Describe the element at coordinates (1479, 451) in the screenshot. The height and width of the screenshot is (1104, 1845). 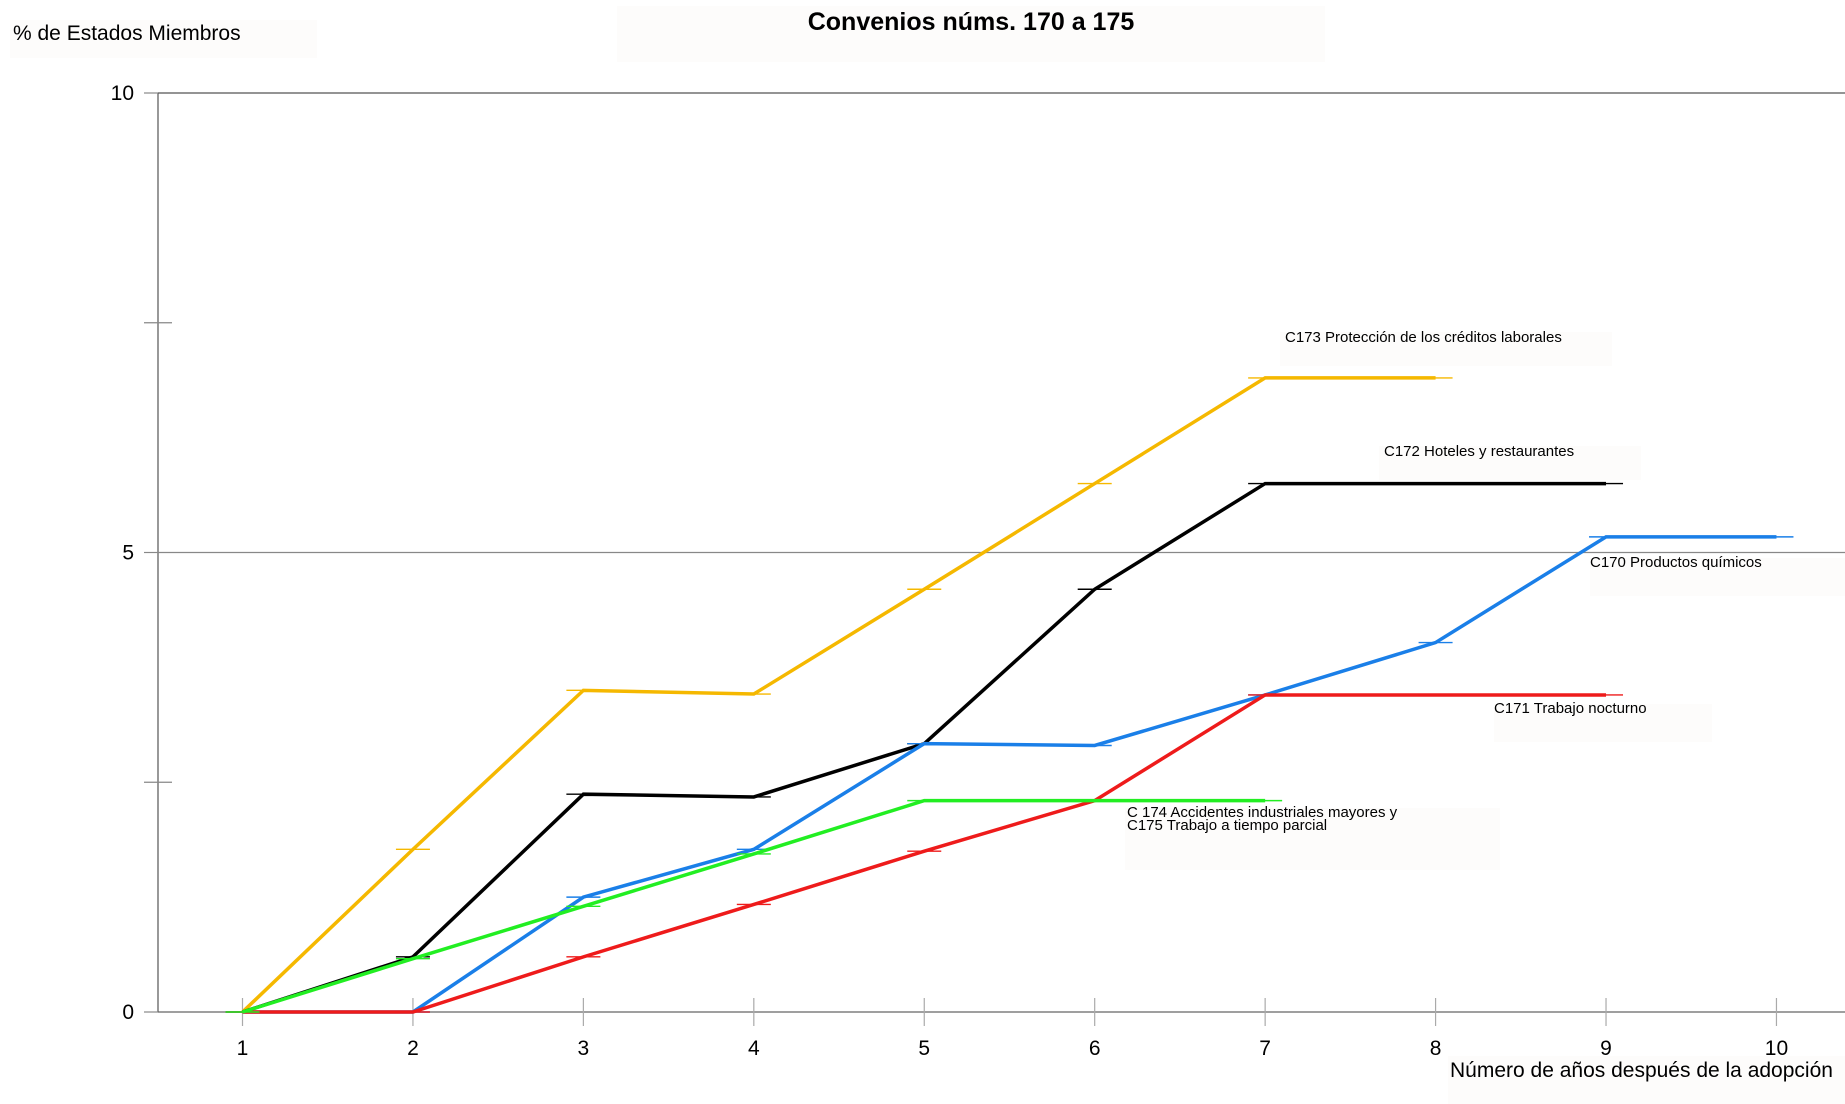
I see `annotation-label: C172 Hoteles y restaurantes` at that location.